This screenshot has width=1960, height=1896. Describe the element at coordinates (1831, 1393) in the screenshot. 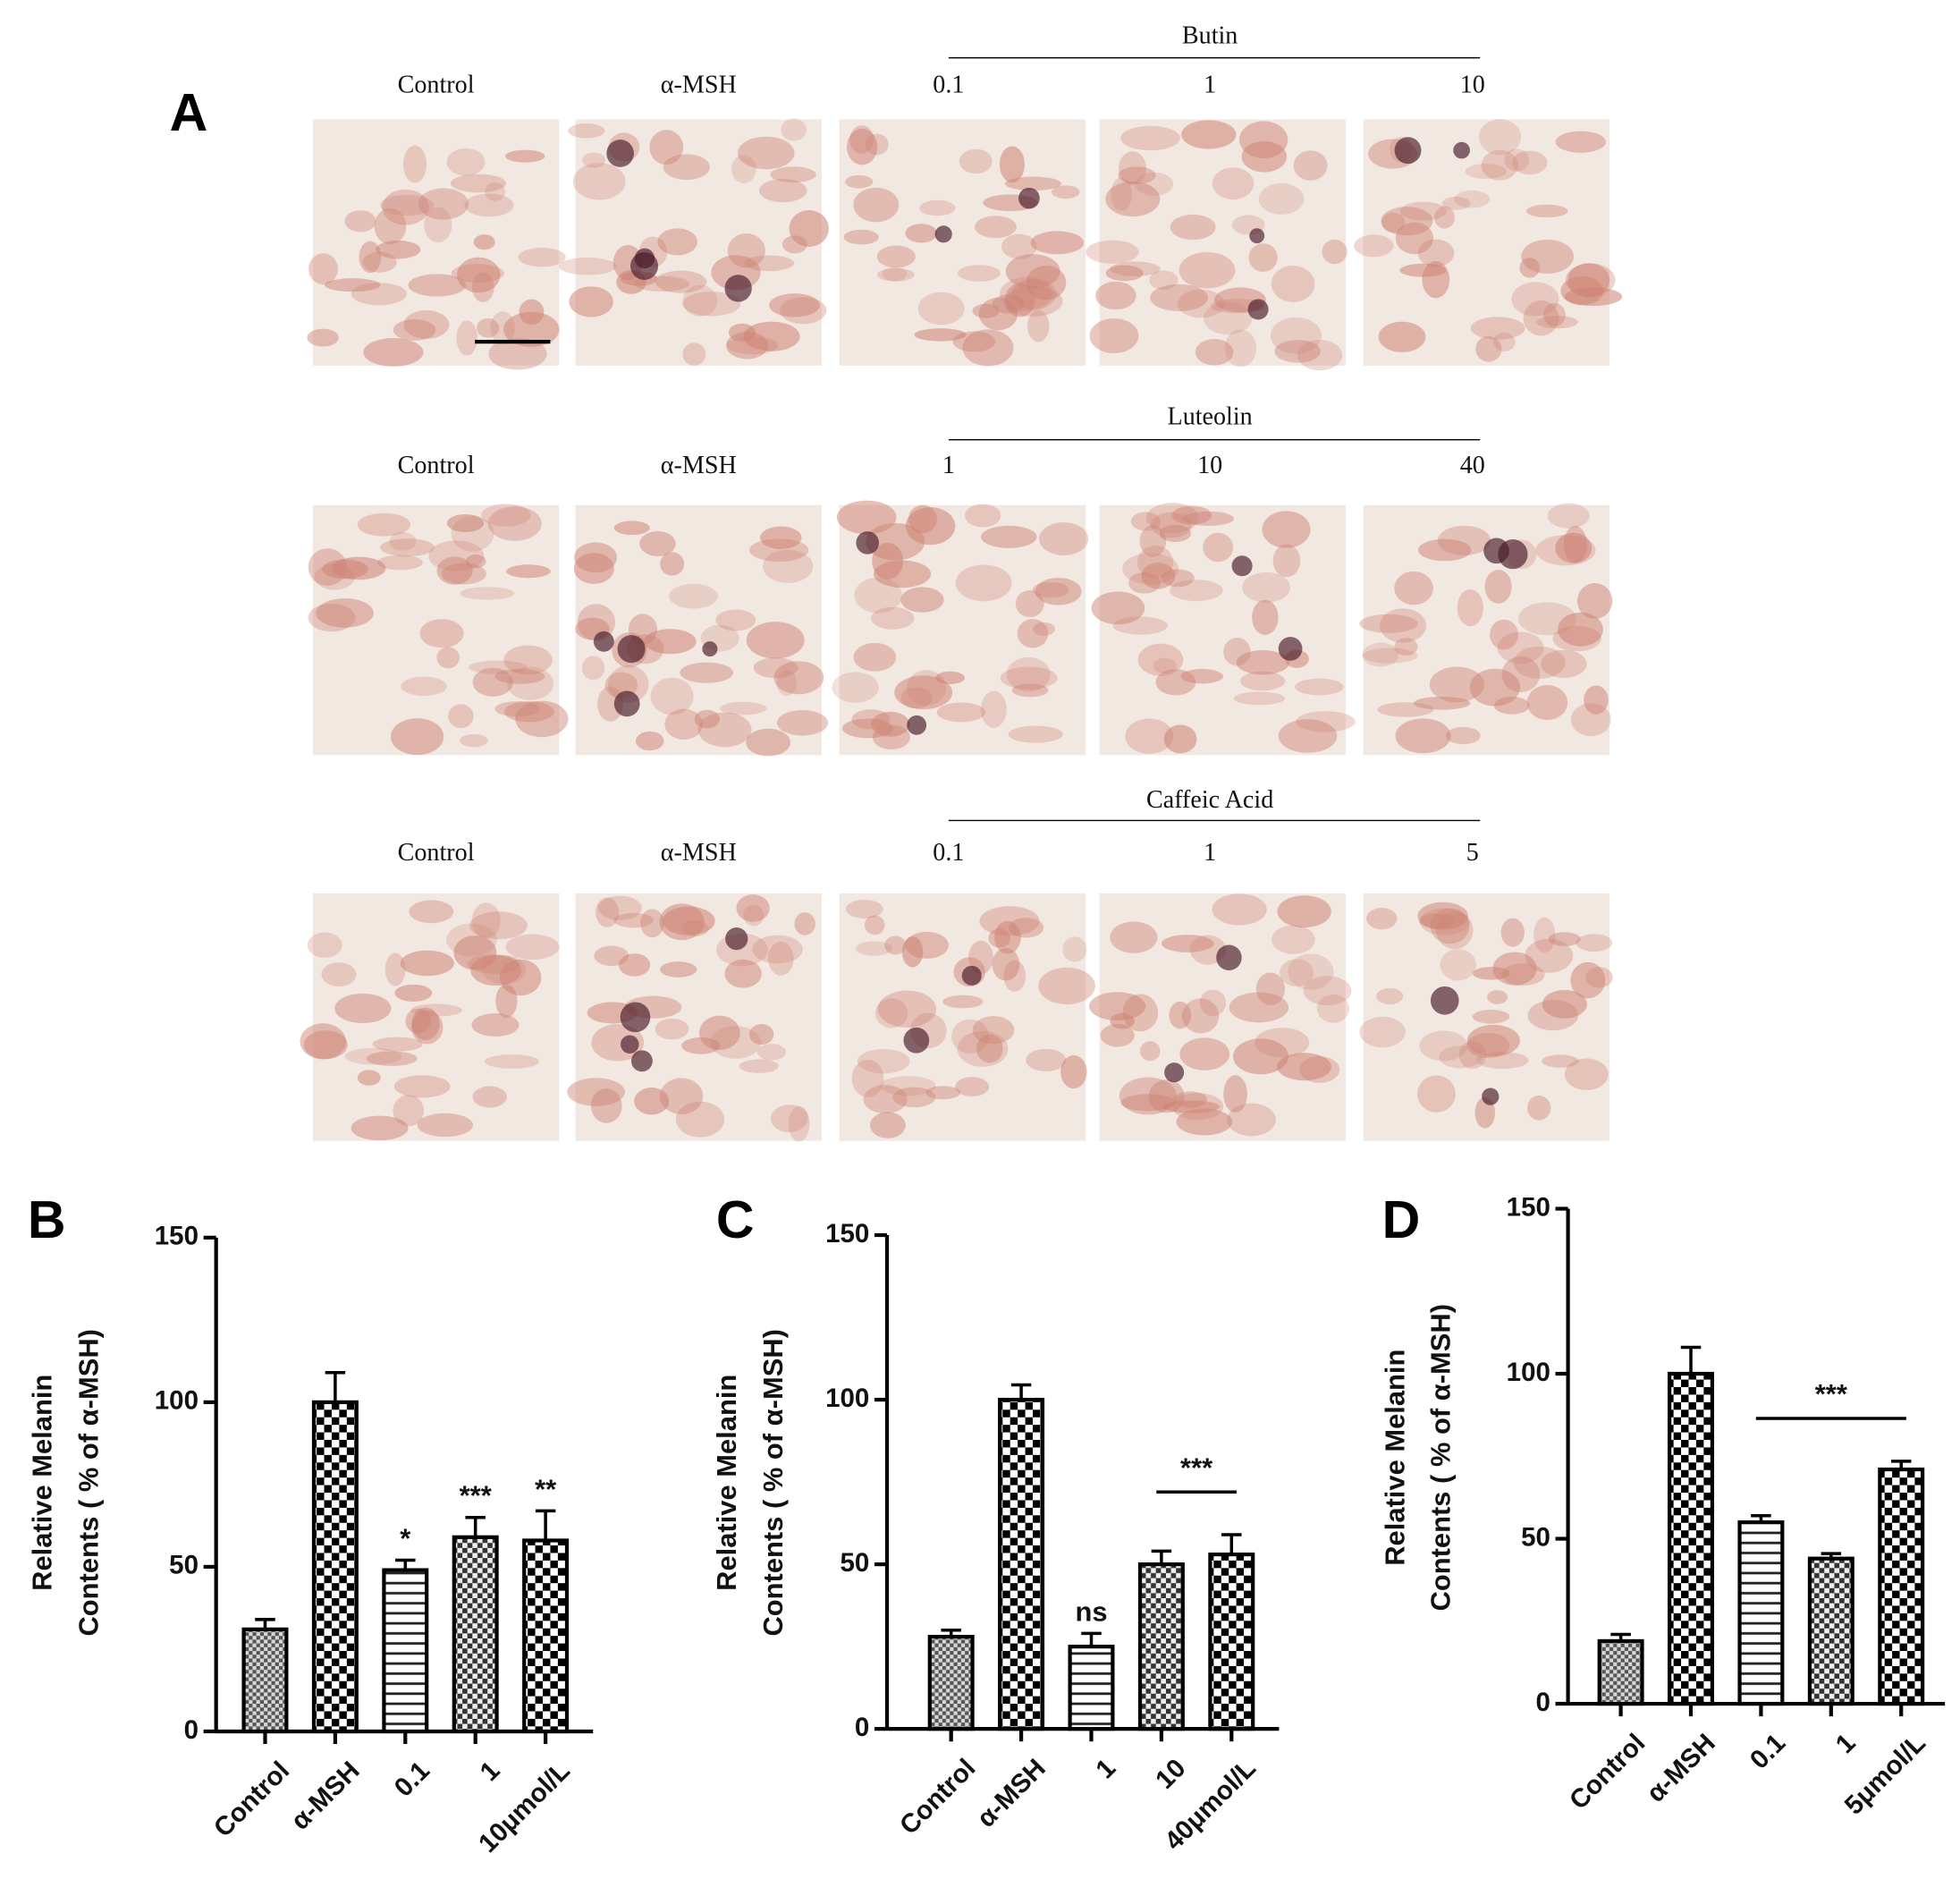

I see `bracket-label: ***` at that location.